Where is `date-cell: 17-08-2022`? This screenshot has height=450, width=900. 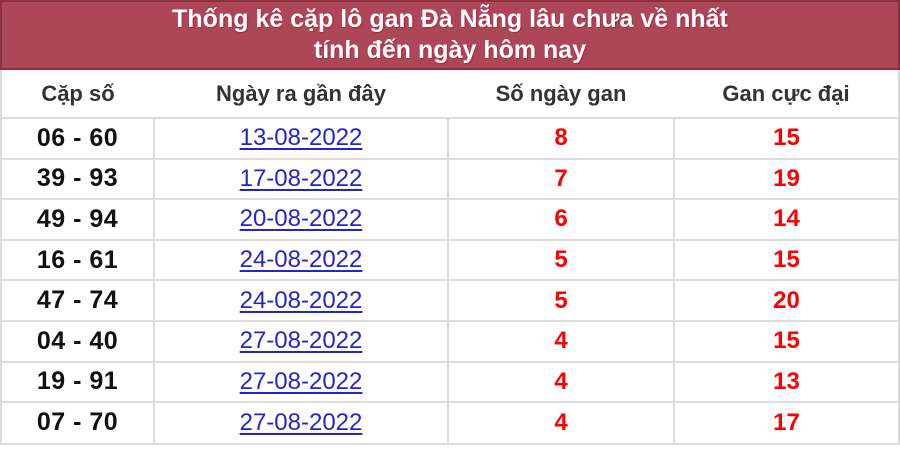
date-cell: 17-08-2022 is located at coordinates (301, 179).